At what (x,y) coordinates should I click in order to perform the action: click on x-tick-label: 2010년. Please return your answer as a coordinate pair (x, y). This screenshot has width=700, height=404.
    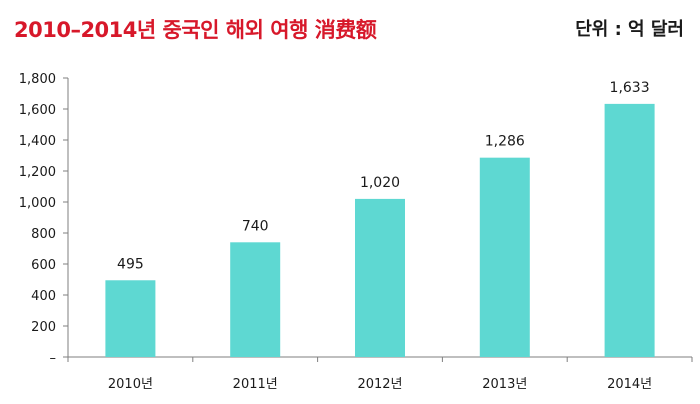
    Looking at the image, I should click on (130, 384).